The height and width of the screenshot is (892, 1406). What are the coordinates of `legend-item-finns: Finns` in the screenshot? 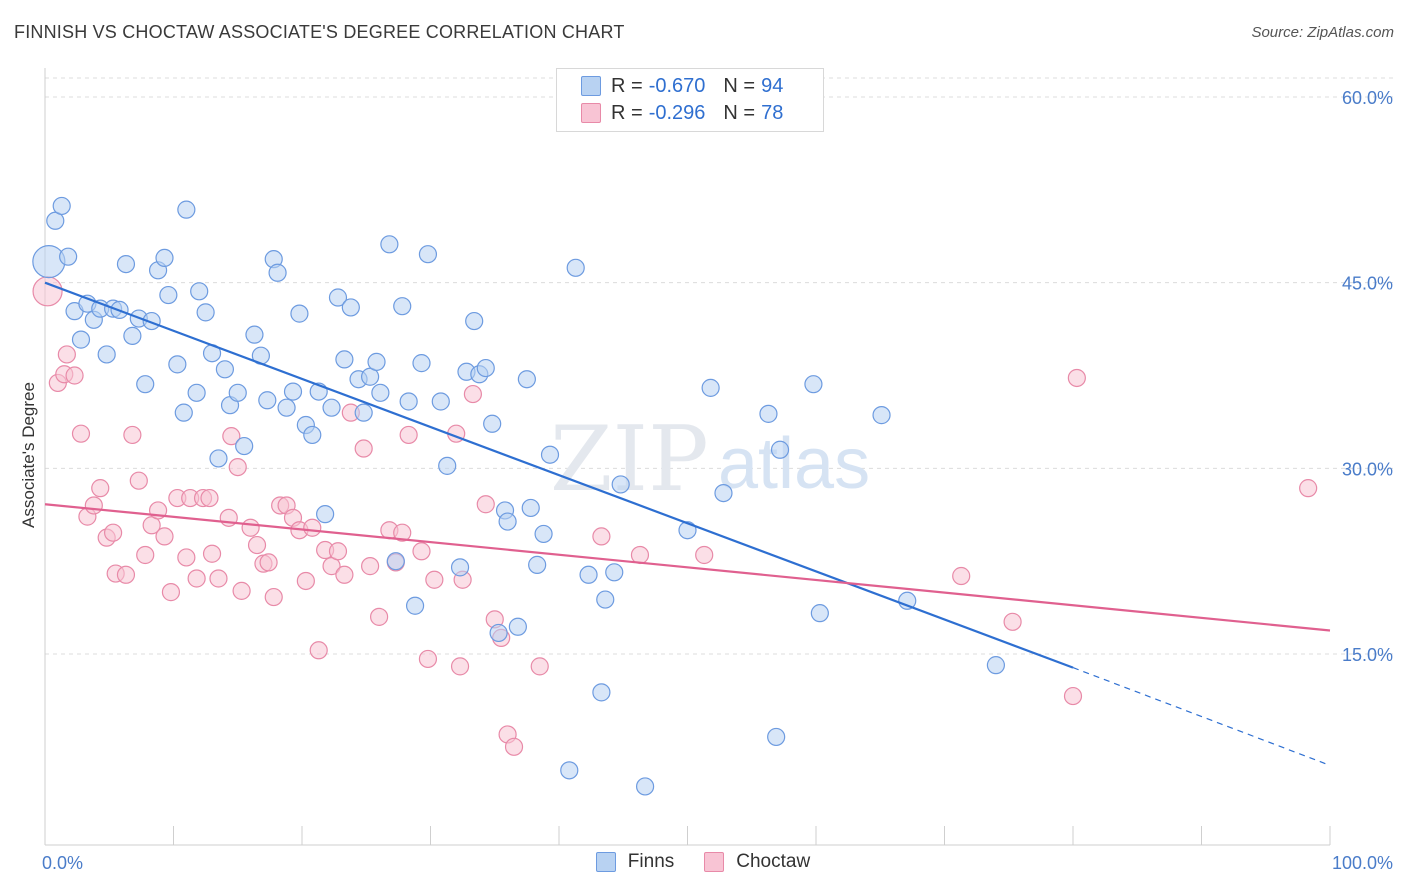 It's located at (635, 862).